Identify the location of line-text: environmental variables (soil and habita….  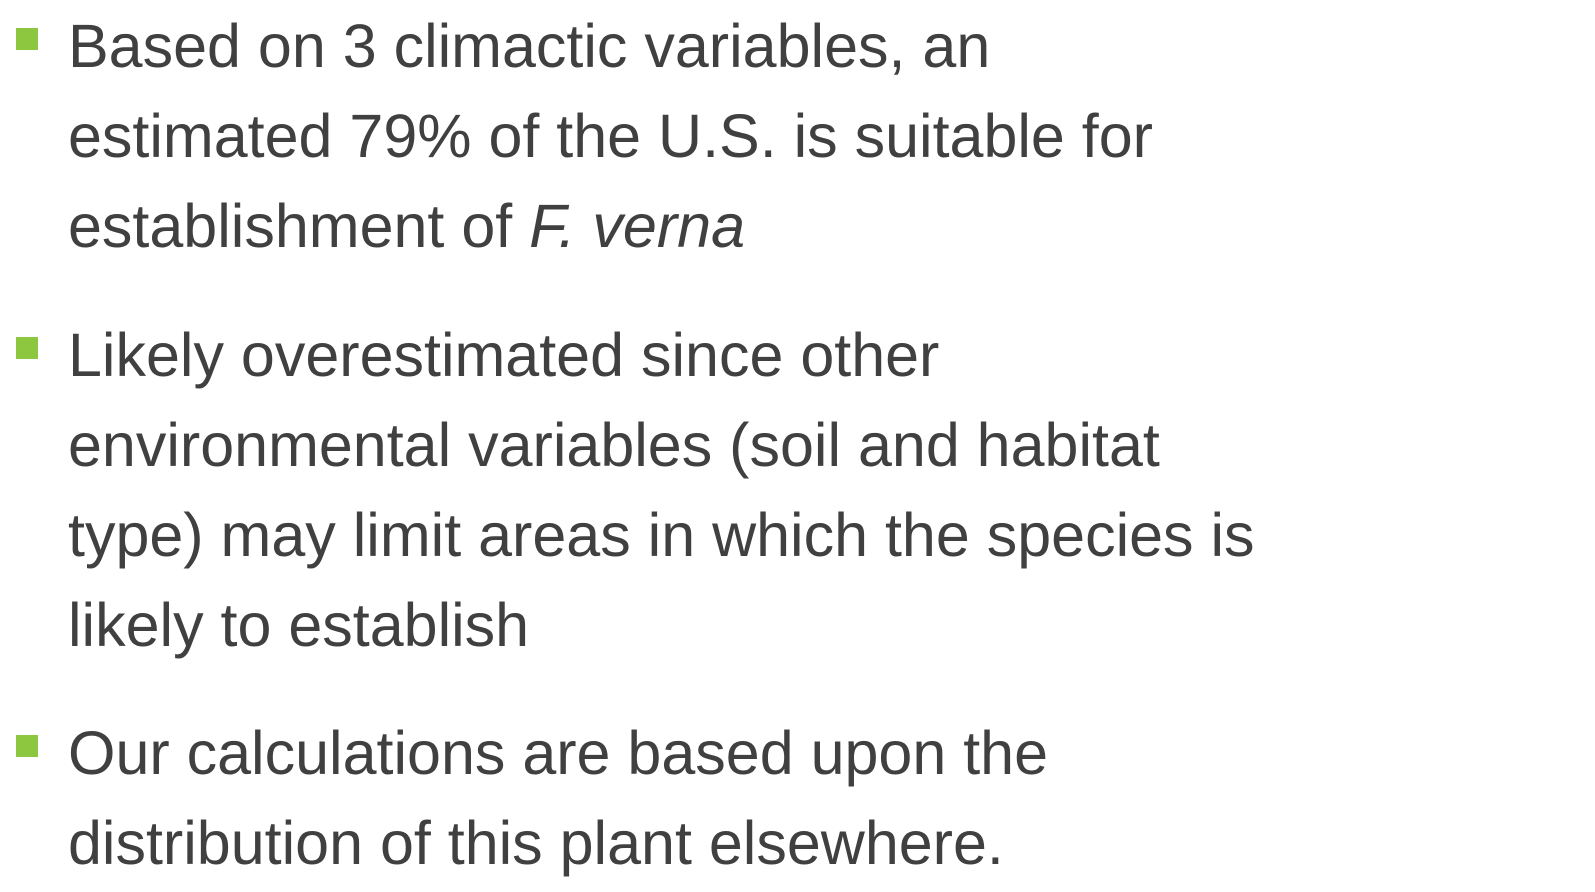
(614, 445).